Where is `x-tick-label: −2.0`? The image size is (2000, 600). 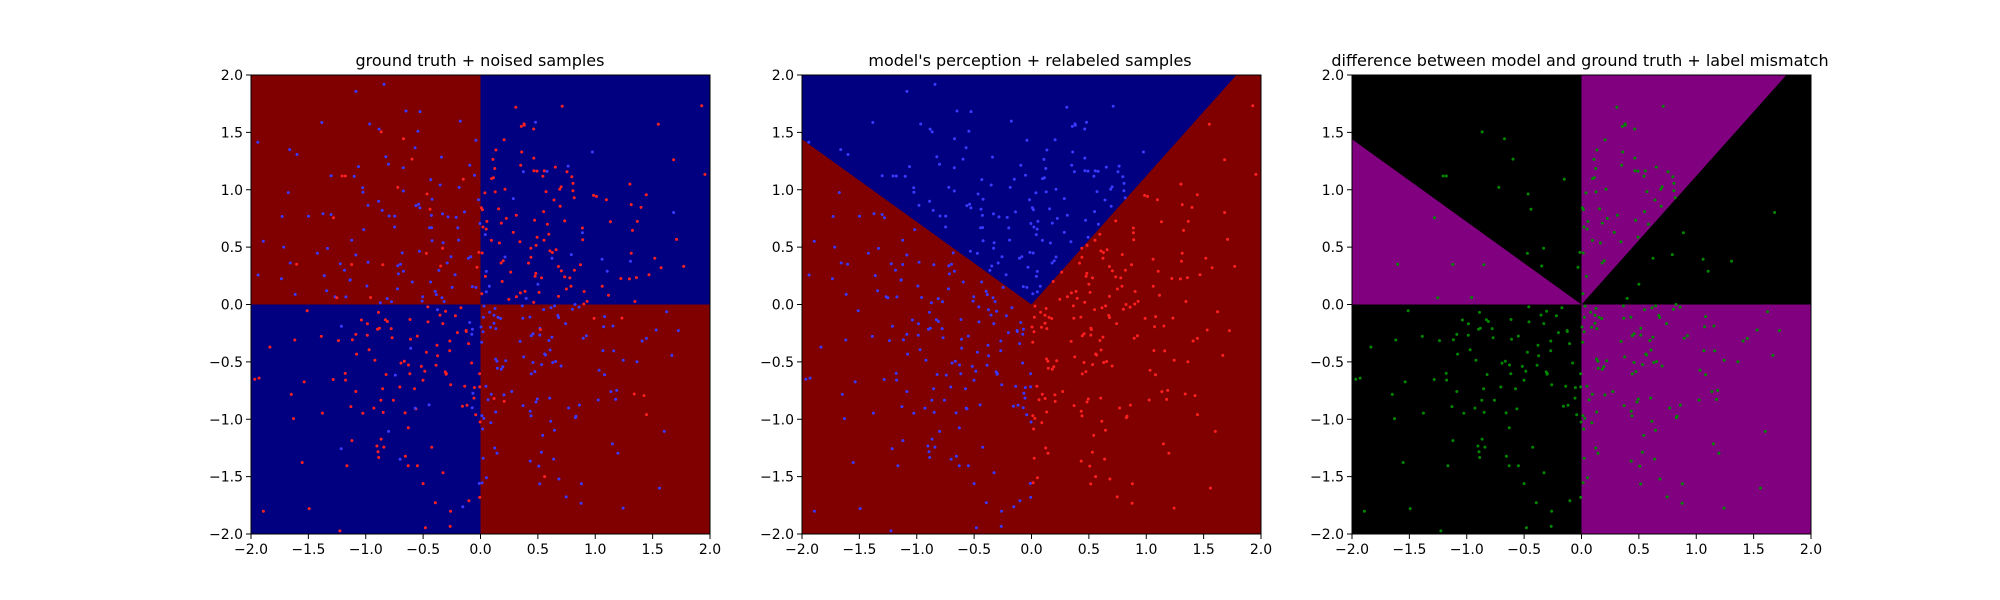 x-tick-label: −2.0 is located at coordinates (251, 550).